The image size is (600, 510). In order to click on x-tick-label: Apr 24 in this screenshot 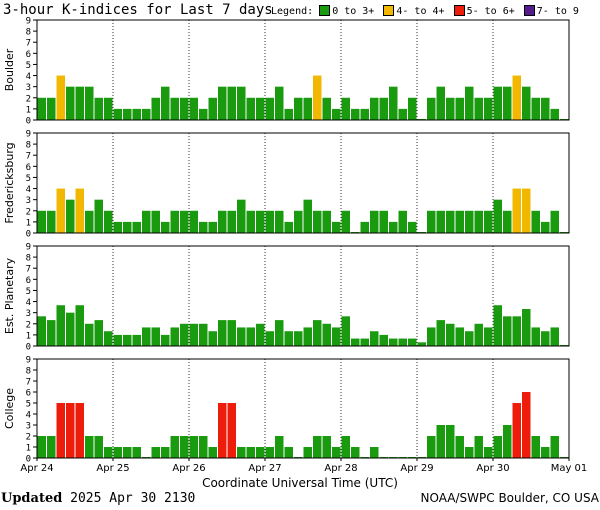, I will do `click(36, 468)`.